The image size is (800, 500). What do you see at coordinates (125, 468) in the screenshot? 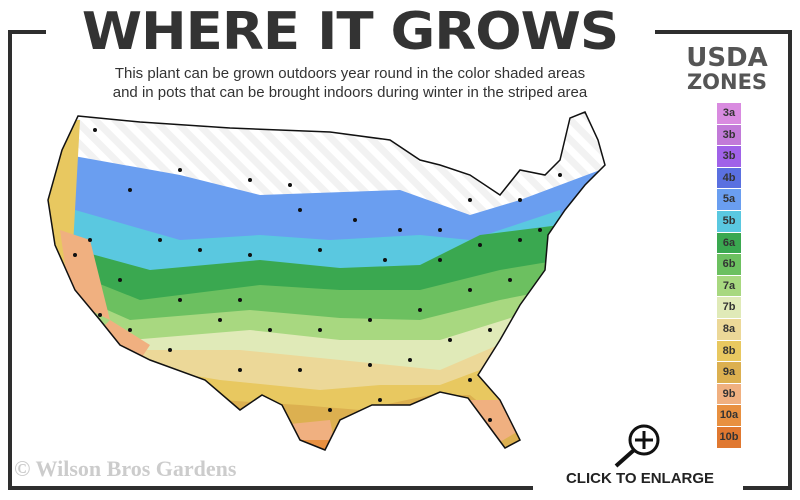
I see `watermark: © Wilson Bros Gardens` at bounding box center [125, 468].